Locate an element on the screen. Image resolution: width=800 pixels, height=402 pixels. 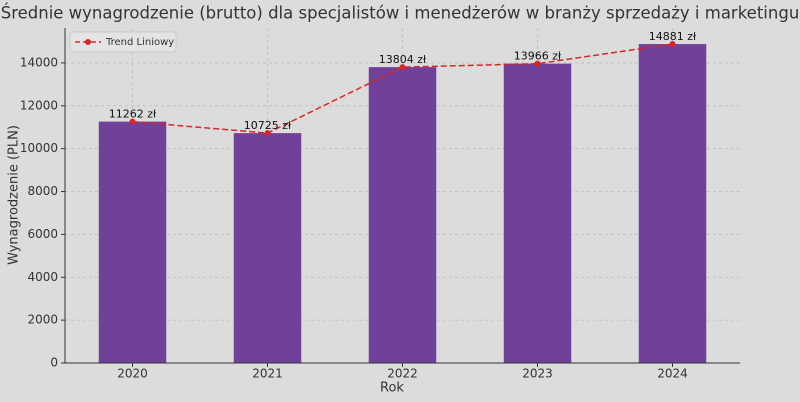
y-tick-label: 0 is located at coordinates (54, 363).